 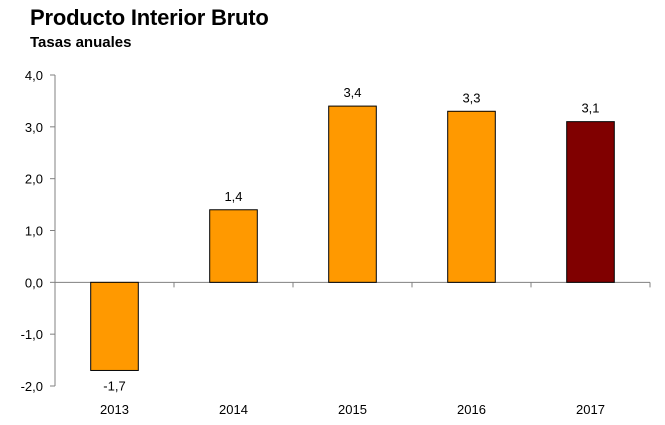 What do you see at coordinates (32, 334) in the screenshot?
I see `y-tick-label: -1,0` at bounding box center [32, 334].